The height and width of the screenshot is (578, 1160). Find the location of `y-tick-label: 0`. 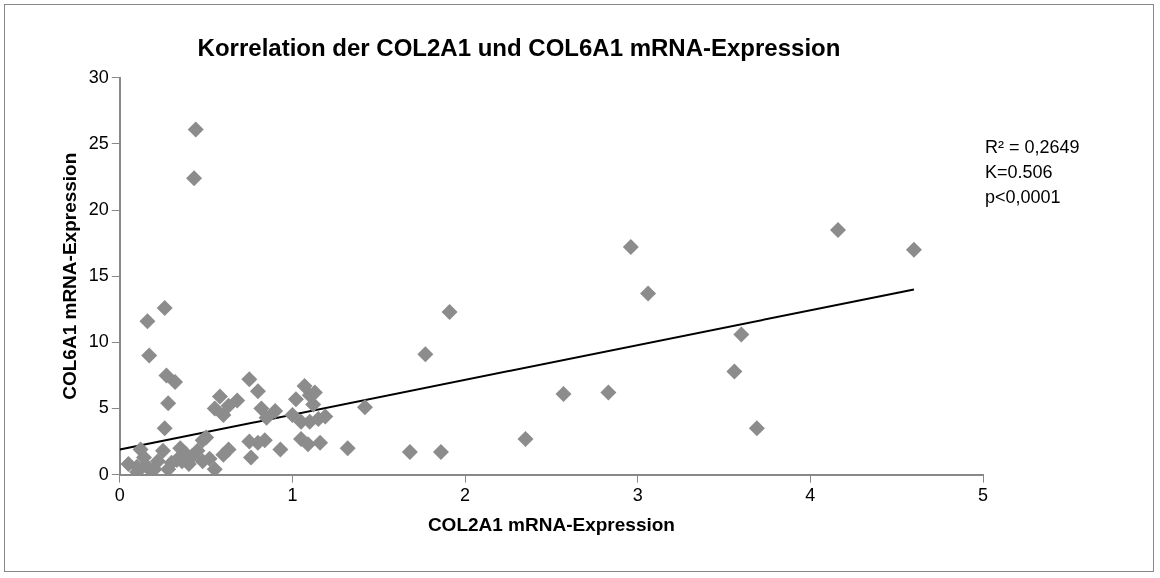

y-tick-label: 0 is located at coordinates (103, 473).